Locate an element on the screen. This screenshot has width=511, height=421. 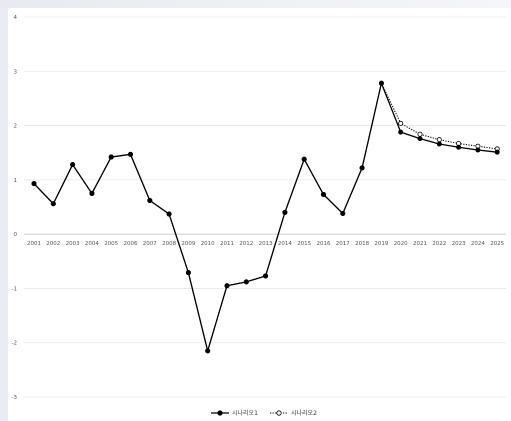
y-tick-label: 2 is located at coordinates (16, 127).